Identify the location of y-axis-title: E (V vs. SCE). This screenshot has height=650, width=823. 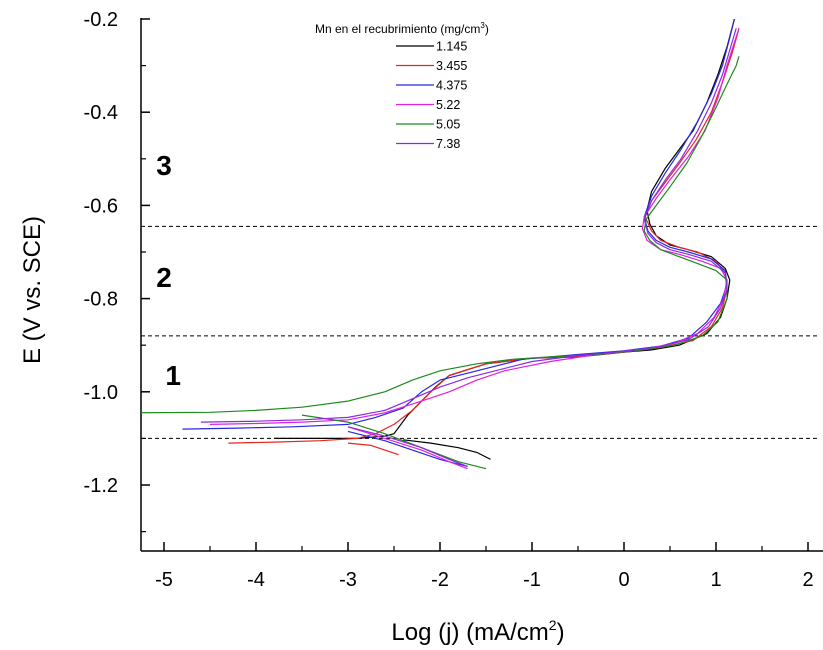
(32, 290).